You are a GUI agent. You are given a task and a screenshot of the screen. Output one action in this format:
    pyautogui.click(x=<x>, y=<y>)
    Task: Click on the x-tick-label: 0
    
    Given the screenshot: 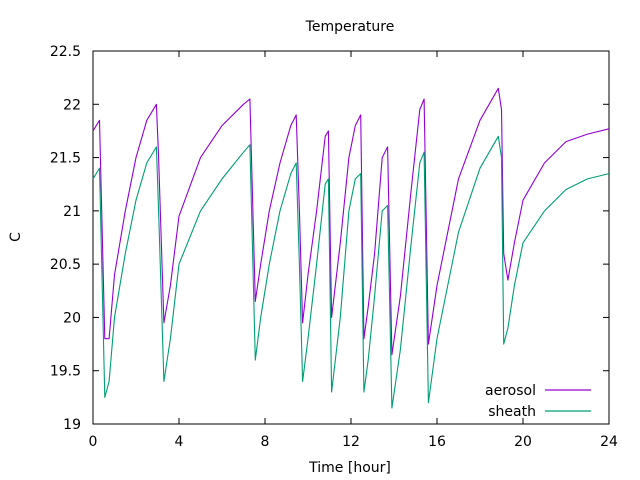 What is the action you would take?
    pyautogui.click(x=93, y=442)
    